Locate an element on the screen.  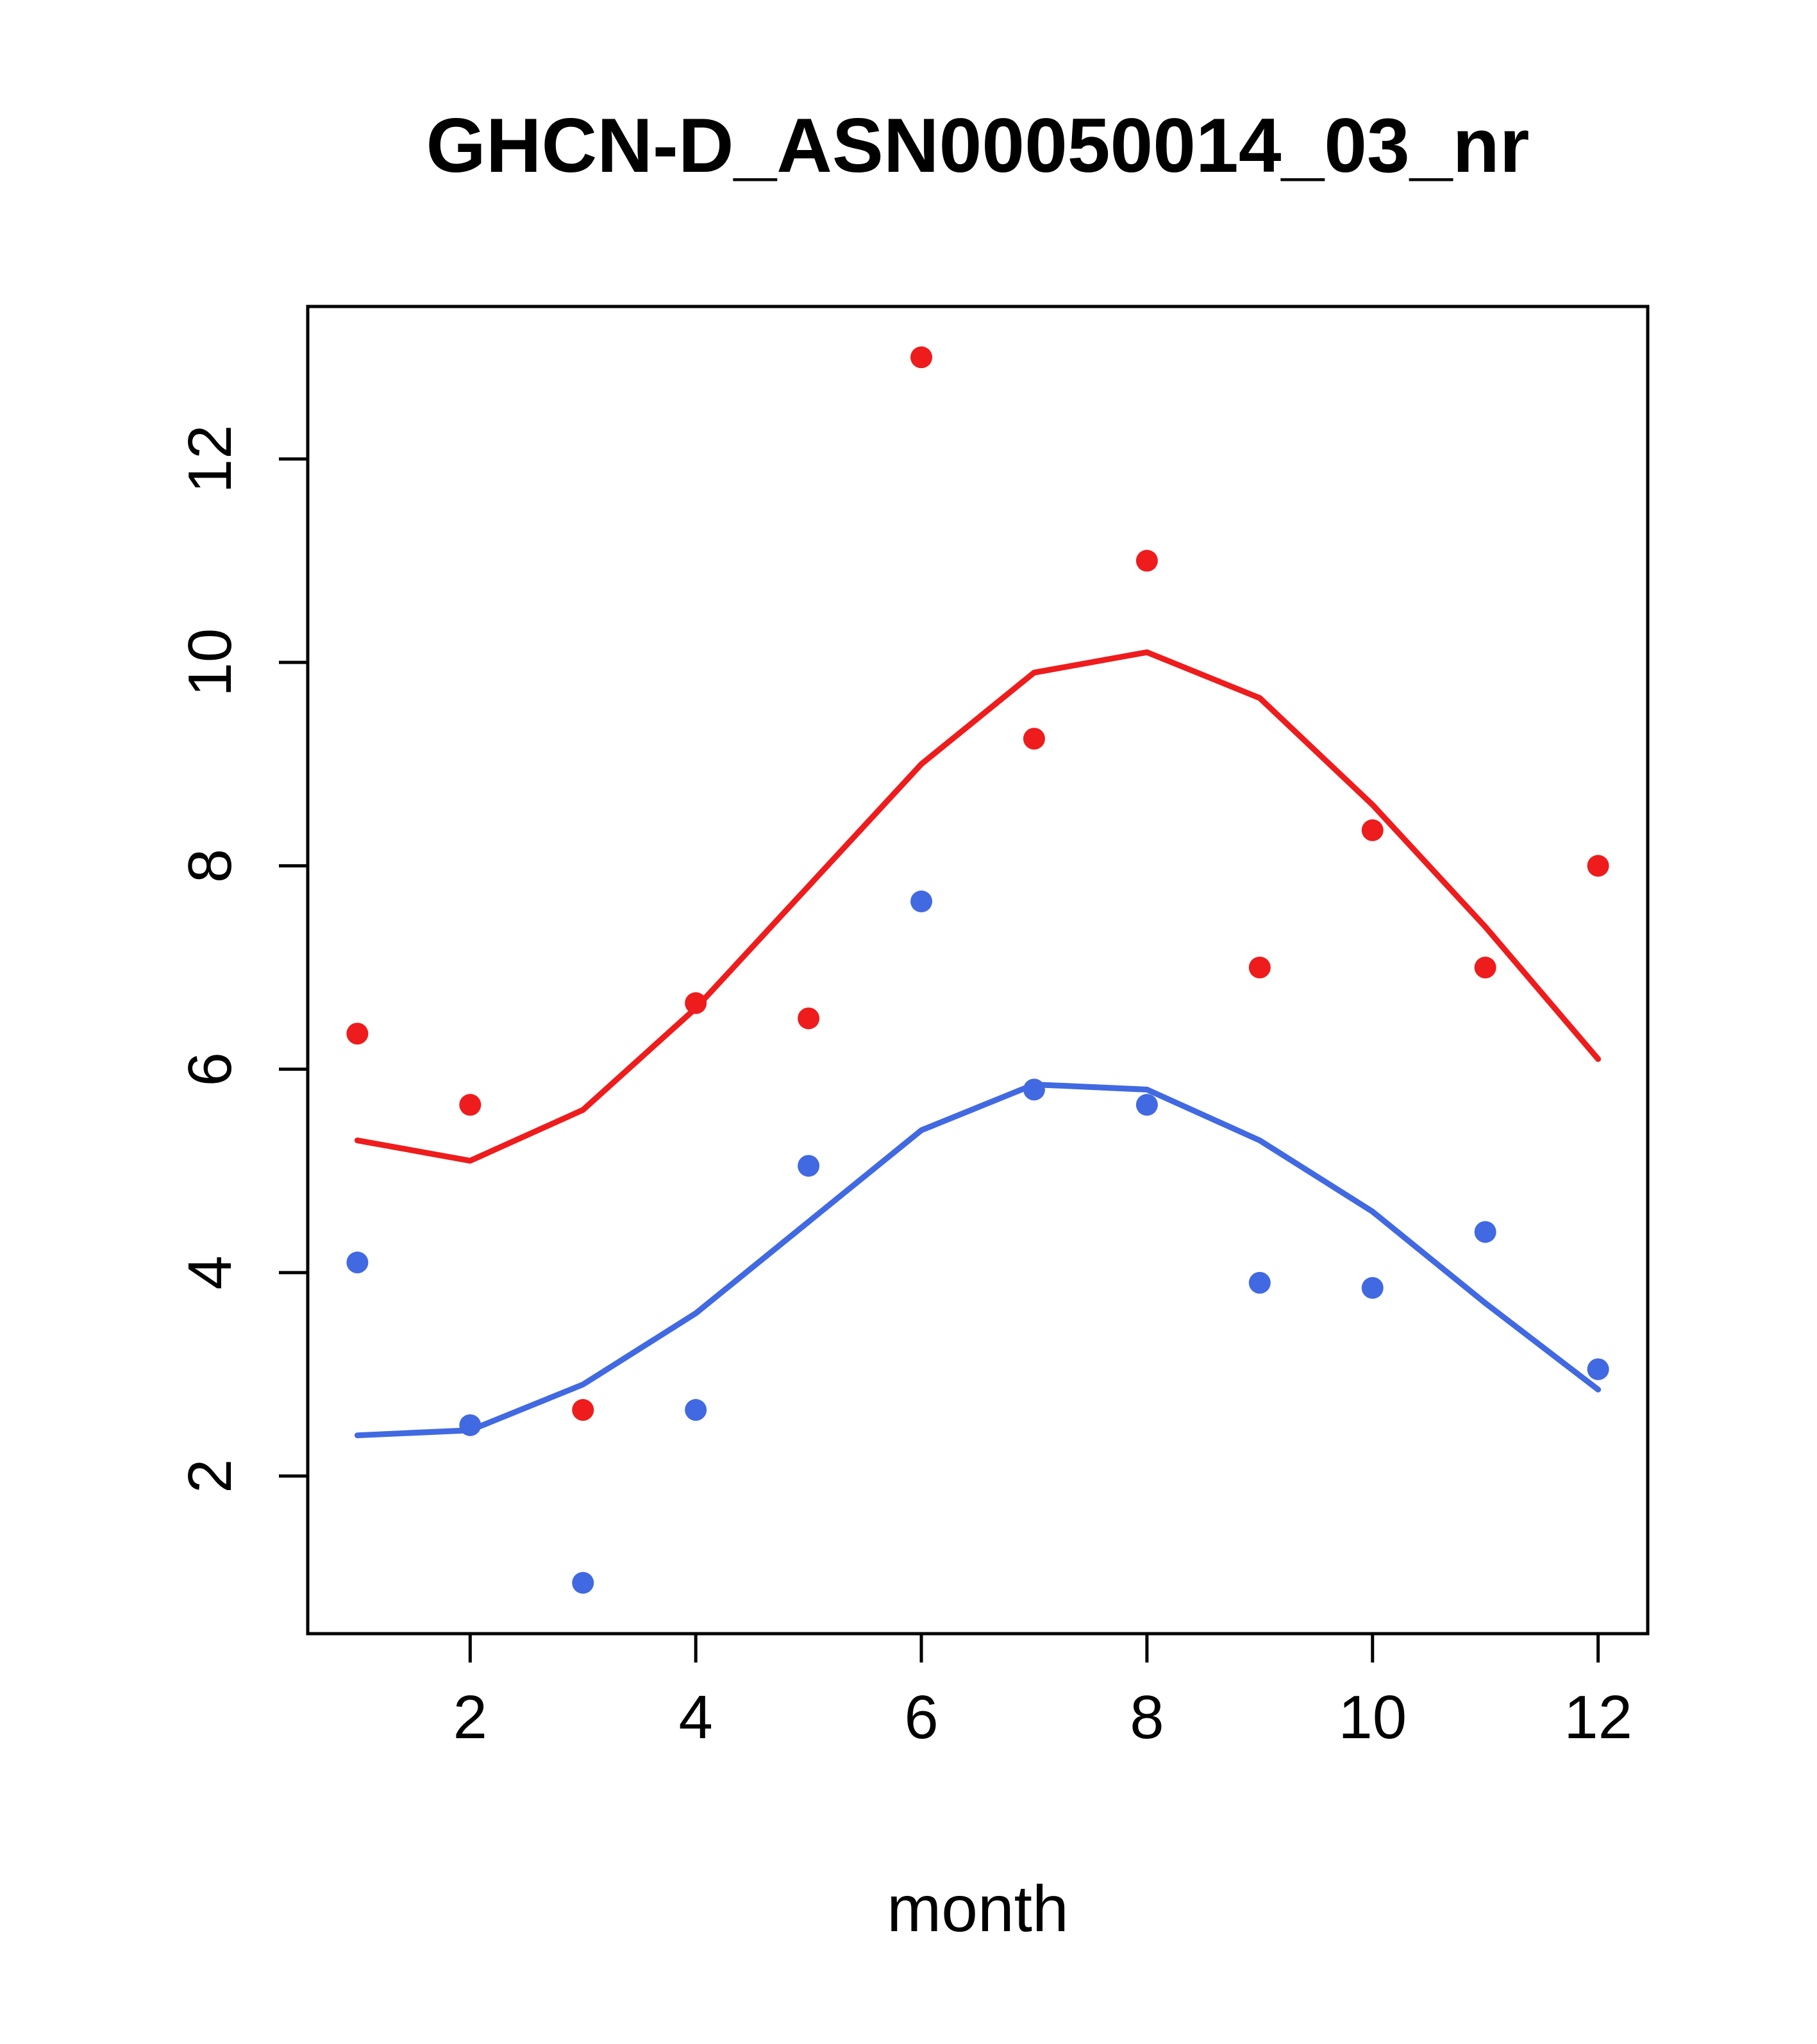
y-tick-label: 10 is located at coordinates (210, 662).